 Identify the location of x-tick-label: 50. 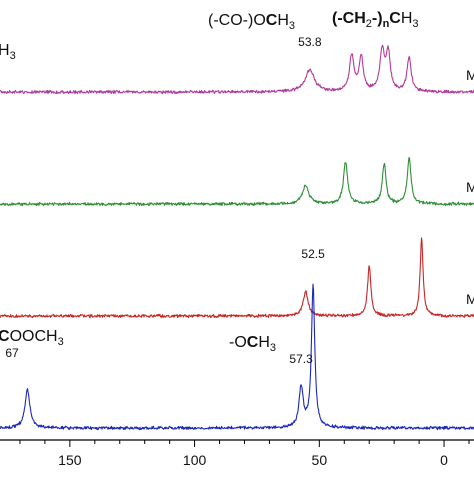
(320, 460).